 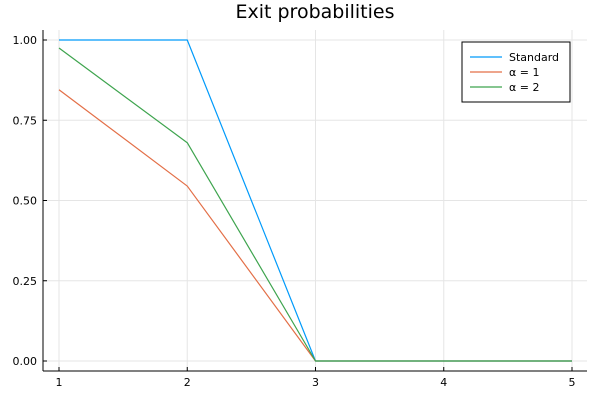 What do you see at coordinates (524, 72) in the screenshot?
I see `legend-label: α = 1` at bounding box center [524, 72].